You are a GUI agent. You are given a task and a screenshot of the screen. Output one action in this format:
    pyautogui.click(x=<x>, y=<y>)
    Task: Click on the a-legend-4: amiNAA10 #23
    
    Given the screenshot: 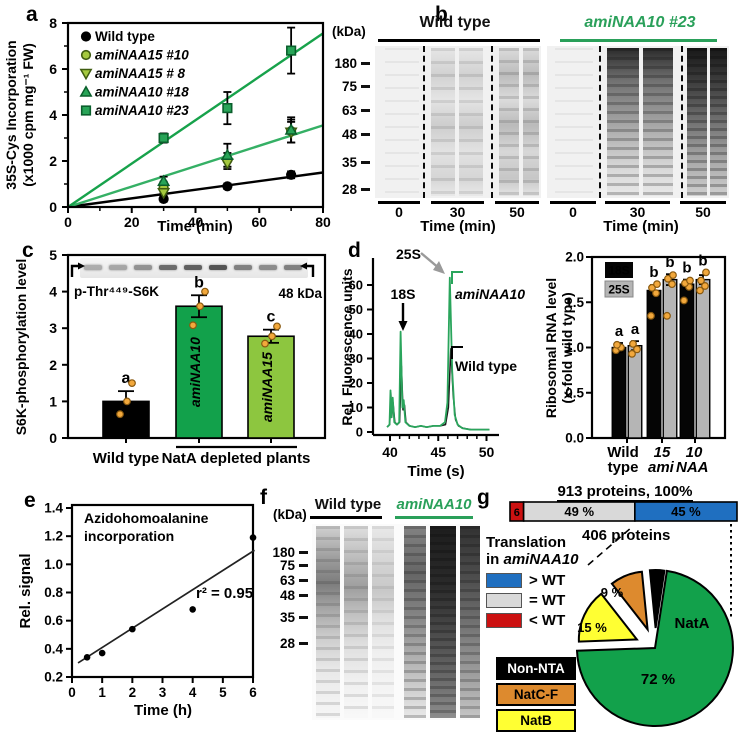 What is the action you would take?
    pyautogui.click(x=142, y=110)
    